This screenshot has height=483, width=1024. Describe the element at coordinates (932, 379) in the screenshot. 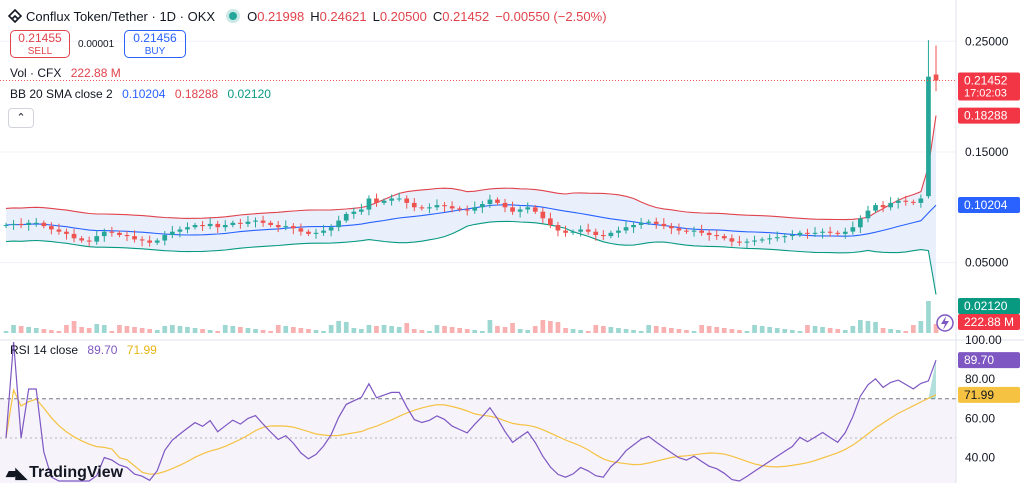

I see `rsi-overbought-fill` at that location.